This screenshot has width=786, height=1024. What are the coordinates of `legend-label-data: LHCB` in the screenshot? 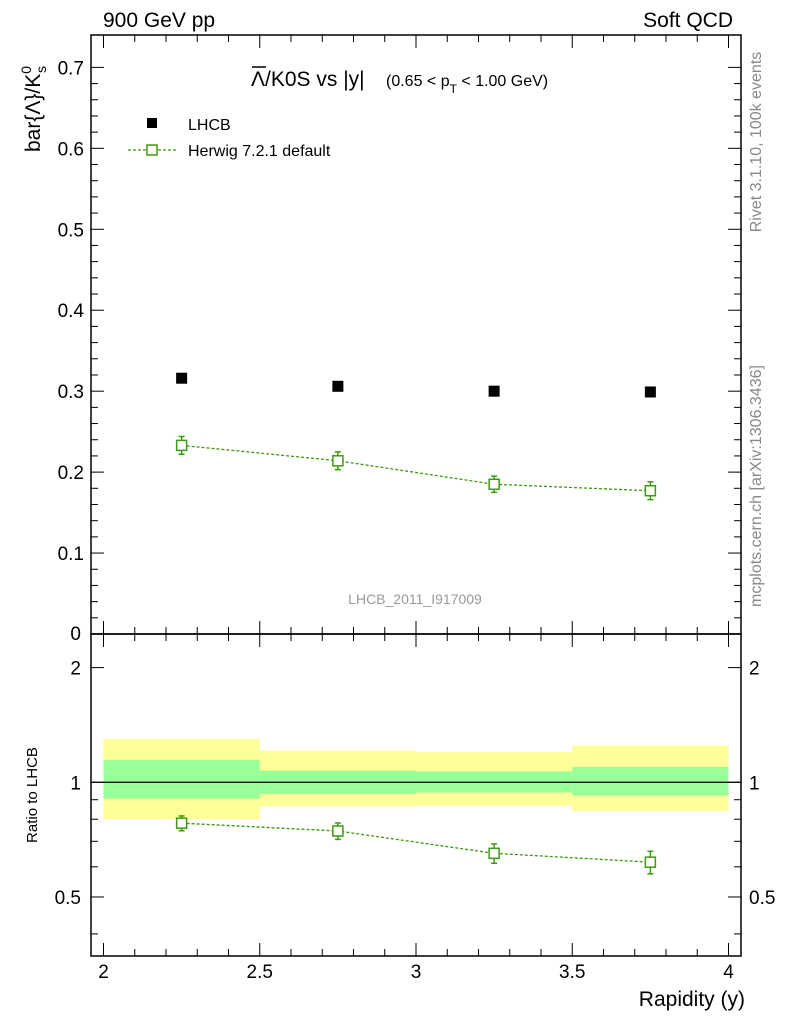 It's located at (209, 125).